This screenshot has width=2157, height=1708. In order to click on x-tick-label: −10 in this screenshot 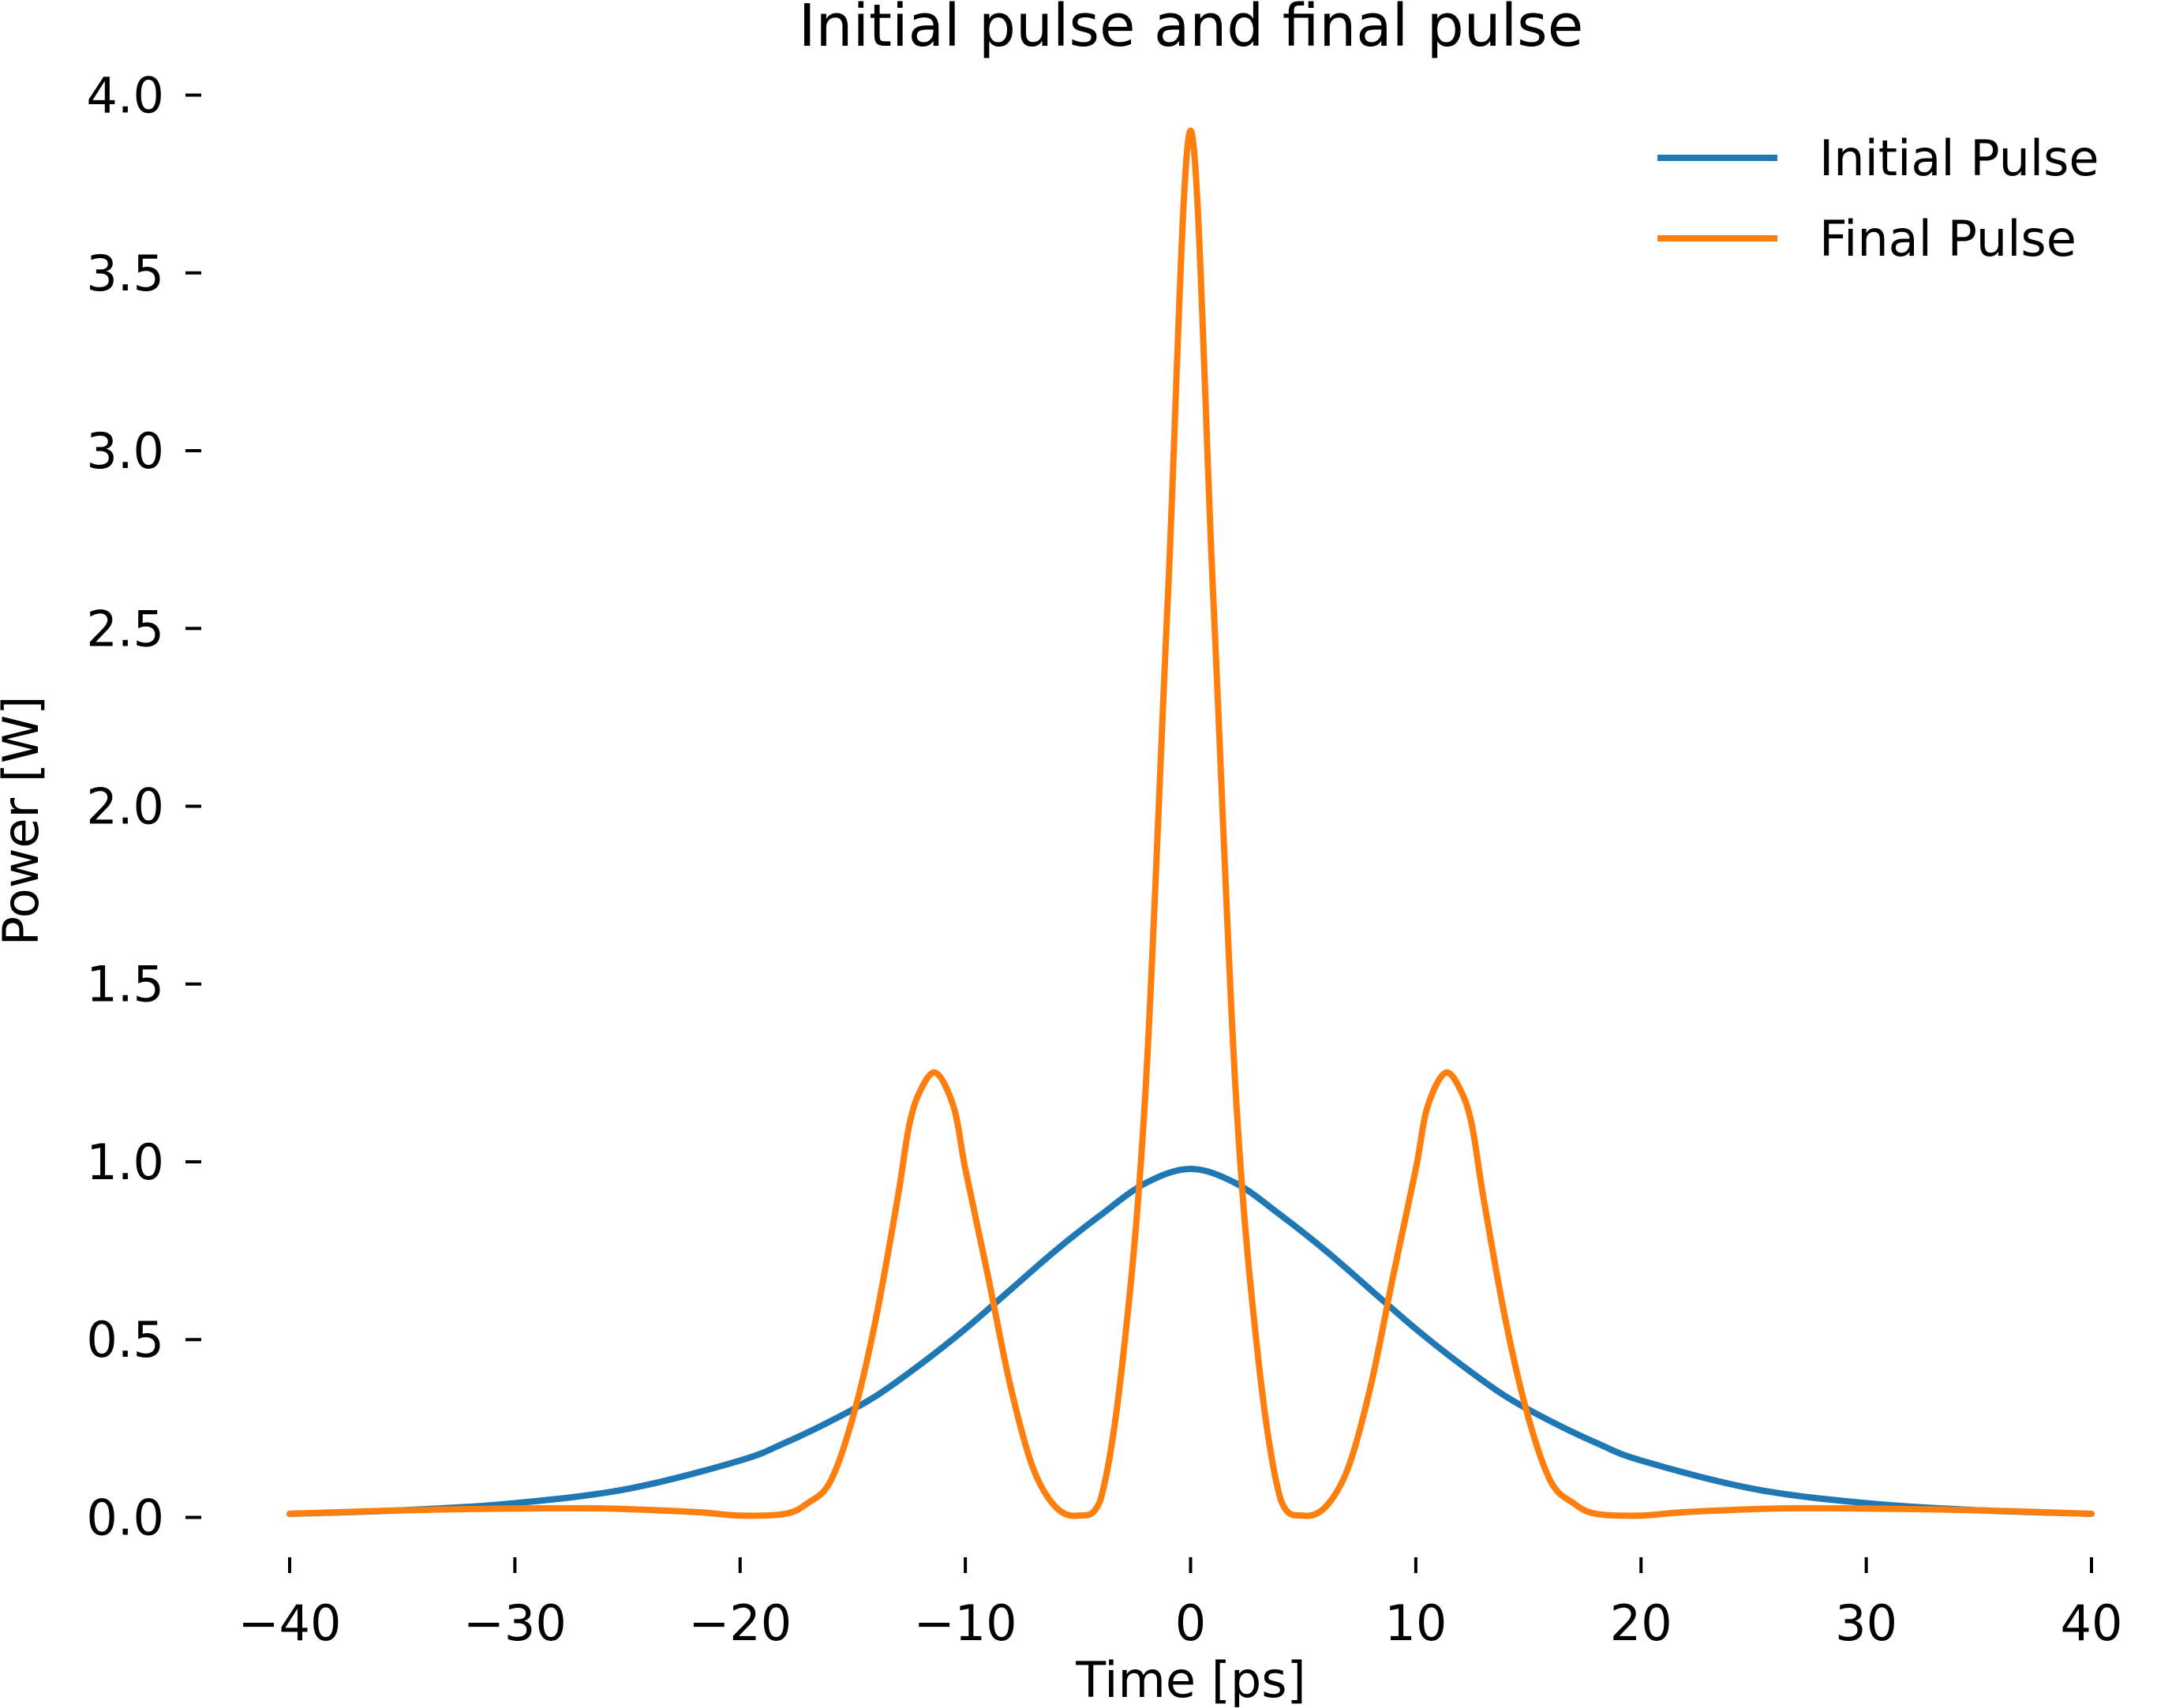, I will do `click(966, 1623)`.